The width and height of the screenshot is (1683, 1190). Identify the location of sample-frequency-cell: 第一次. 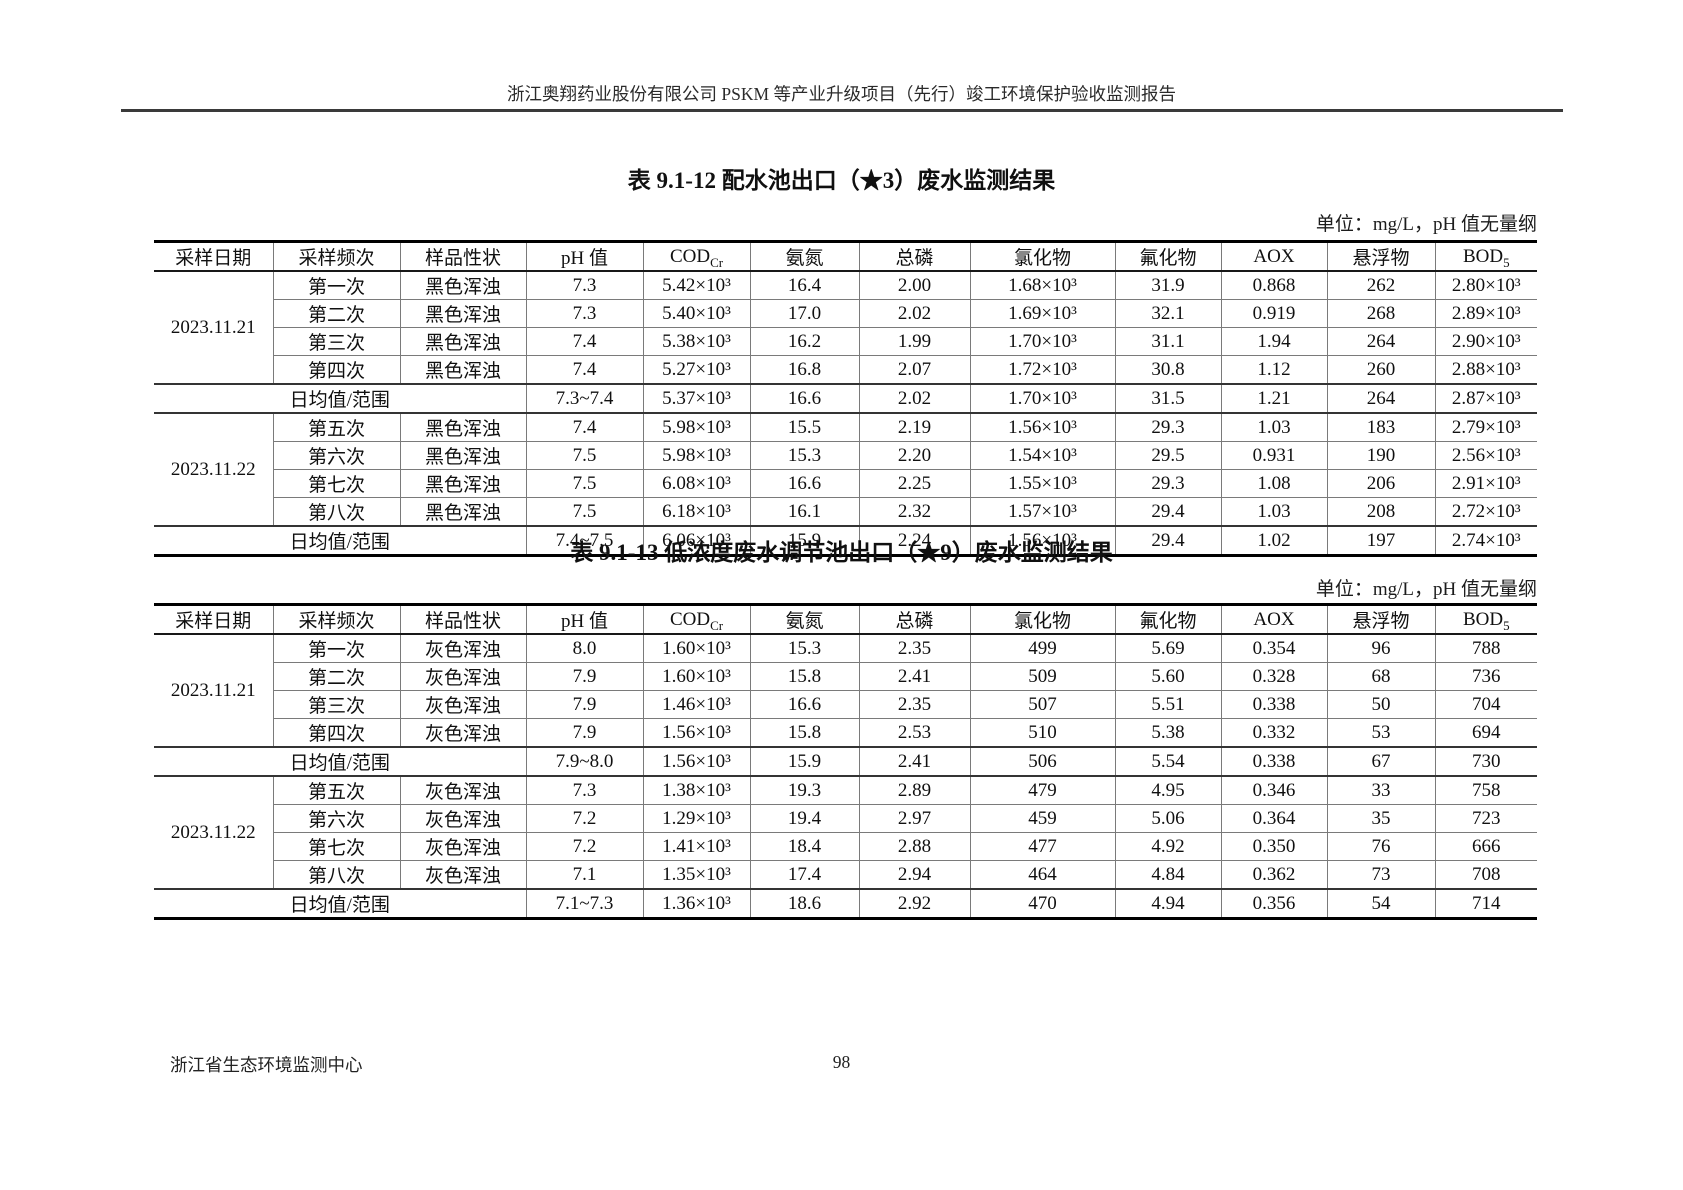
(336, 648).